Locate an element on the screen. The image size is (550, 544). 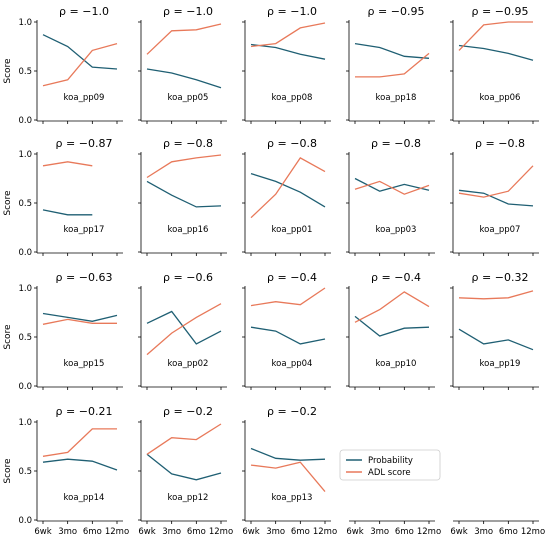
panel-koa_pp17: ρ = −0.87 0.0 0.5 1.0 Score koa_pp17 is located at coordinates (63, 197).